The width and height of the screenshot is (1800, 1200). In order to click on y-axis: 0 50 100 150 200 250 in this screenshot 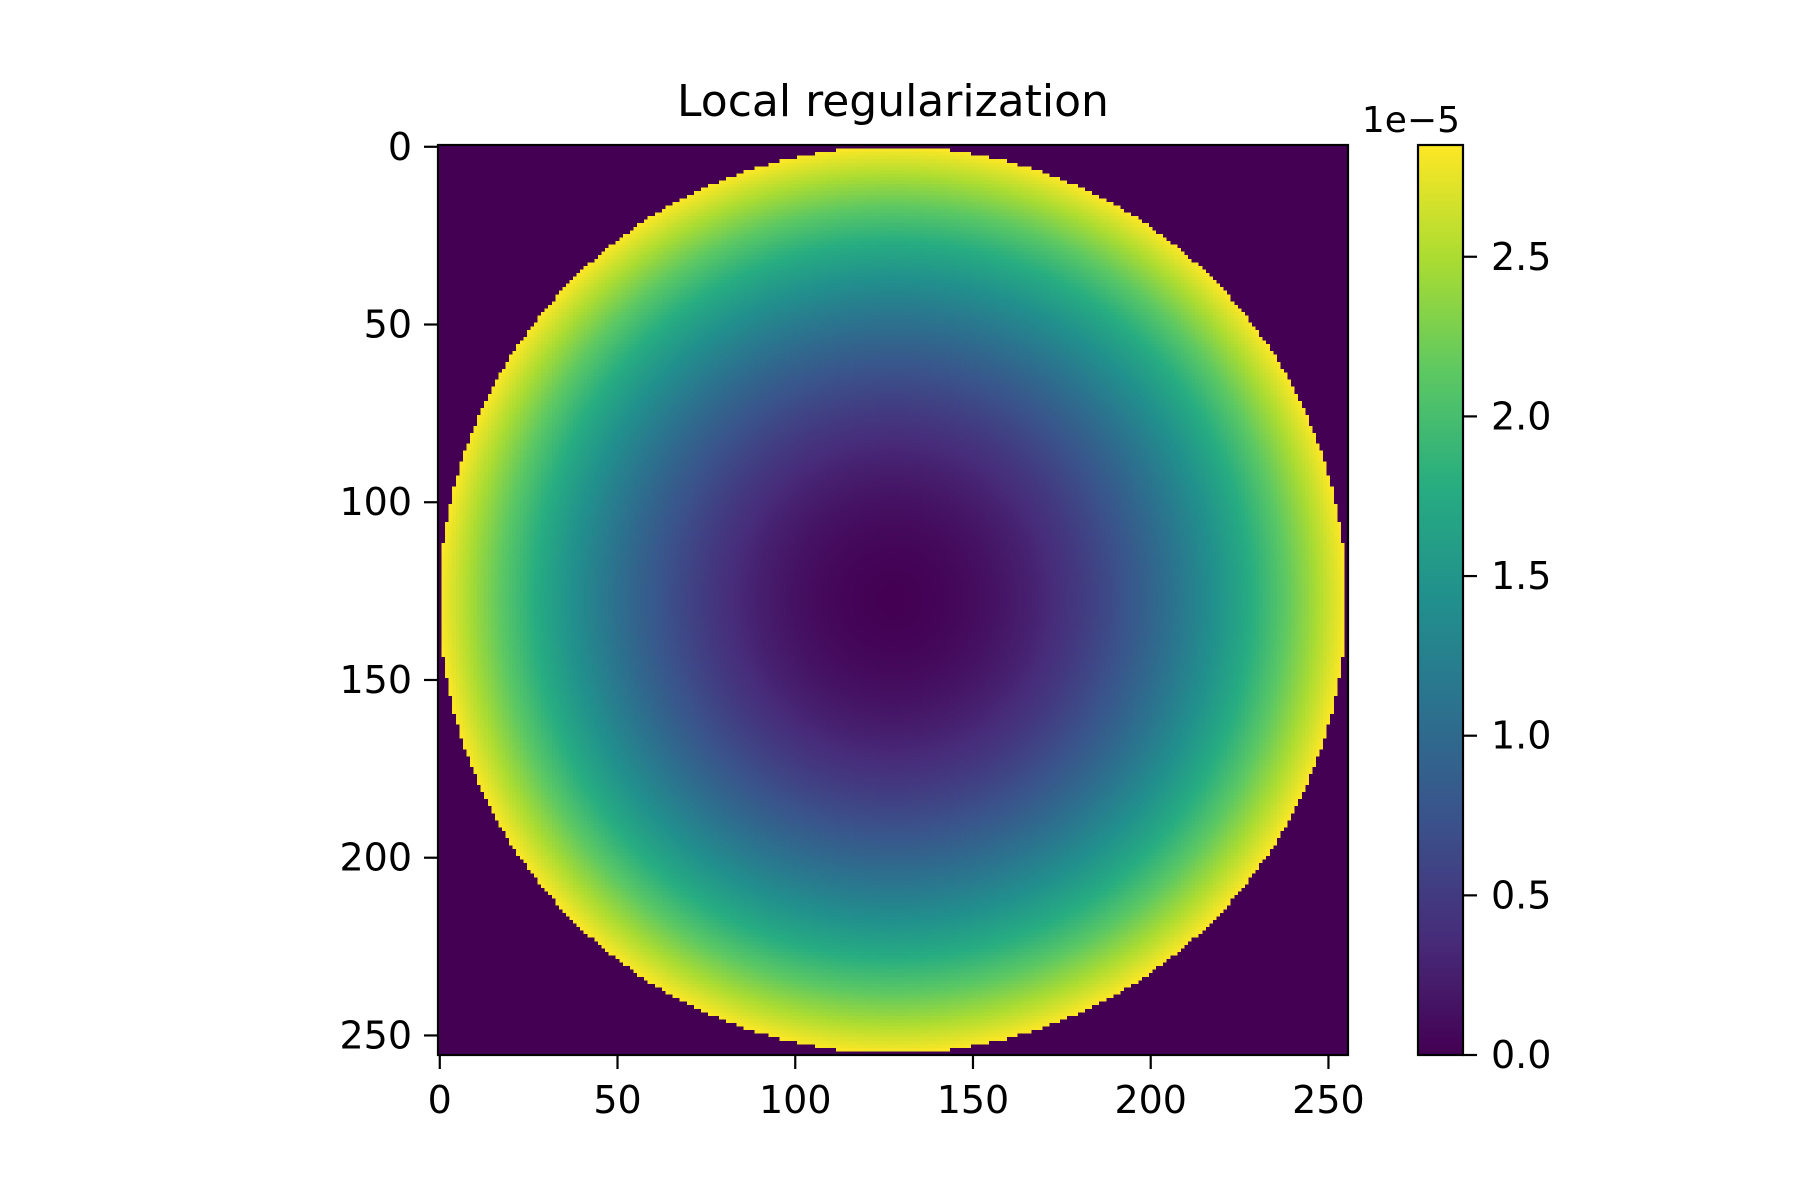, I will do `click(388, 591)`.